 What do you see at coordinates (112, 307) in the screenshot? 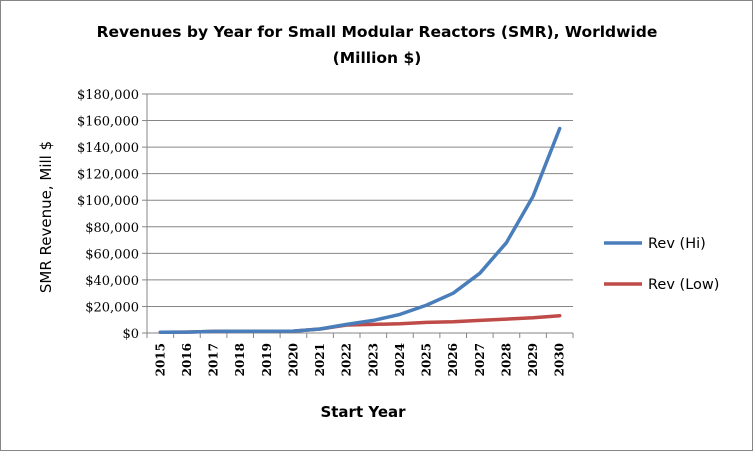
I see `y-tick-label: $20,000` at bounding box center [112, 307].